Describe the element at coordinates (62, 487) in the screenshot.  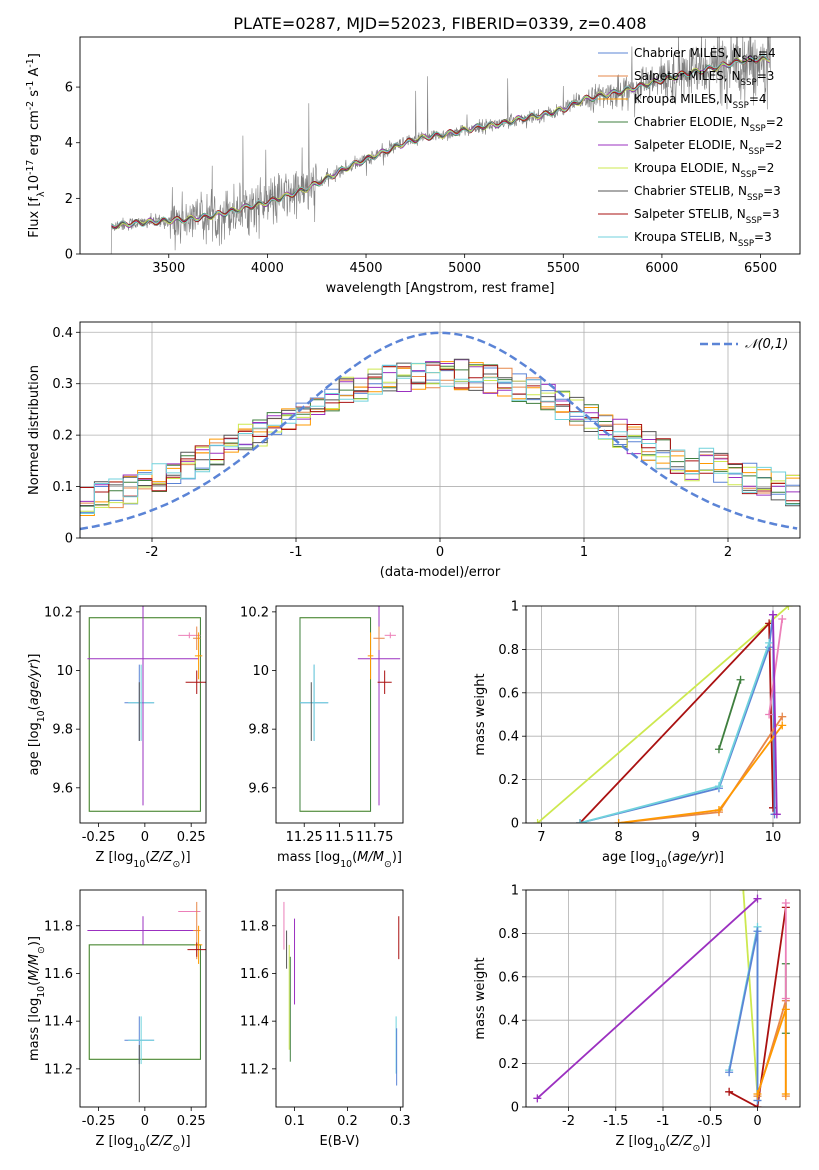
I see `y-tick-label: 0.1` at that location.